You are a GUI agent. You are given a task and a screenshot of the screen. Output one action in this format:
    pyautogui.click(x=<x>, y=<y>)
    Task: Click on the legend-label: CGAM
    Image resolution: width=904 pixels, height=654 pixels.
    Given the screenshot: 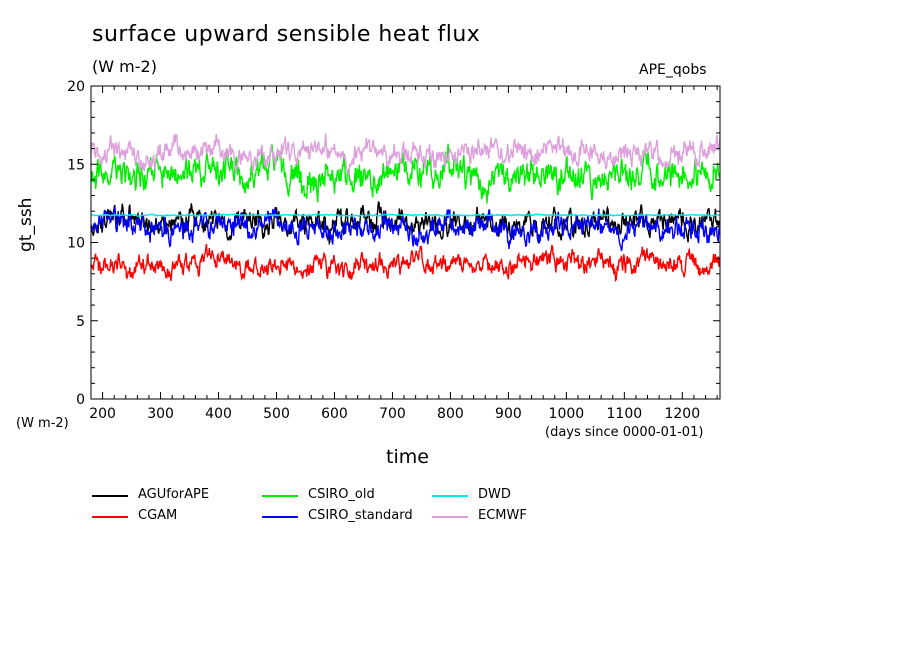 What is the action you would take?
    pyautogui.click(x=158, y=515)
    